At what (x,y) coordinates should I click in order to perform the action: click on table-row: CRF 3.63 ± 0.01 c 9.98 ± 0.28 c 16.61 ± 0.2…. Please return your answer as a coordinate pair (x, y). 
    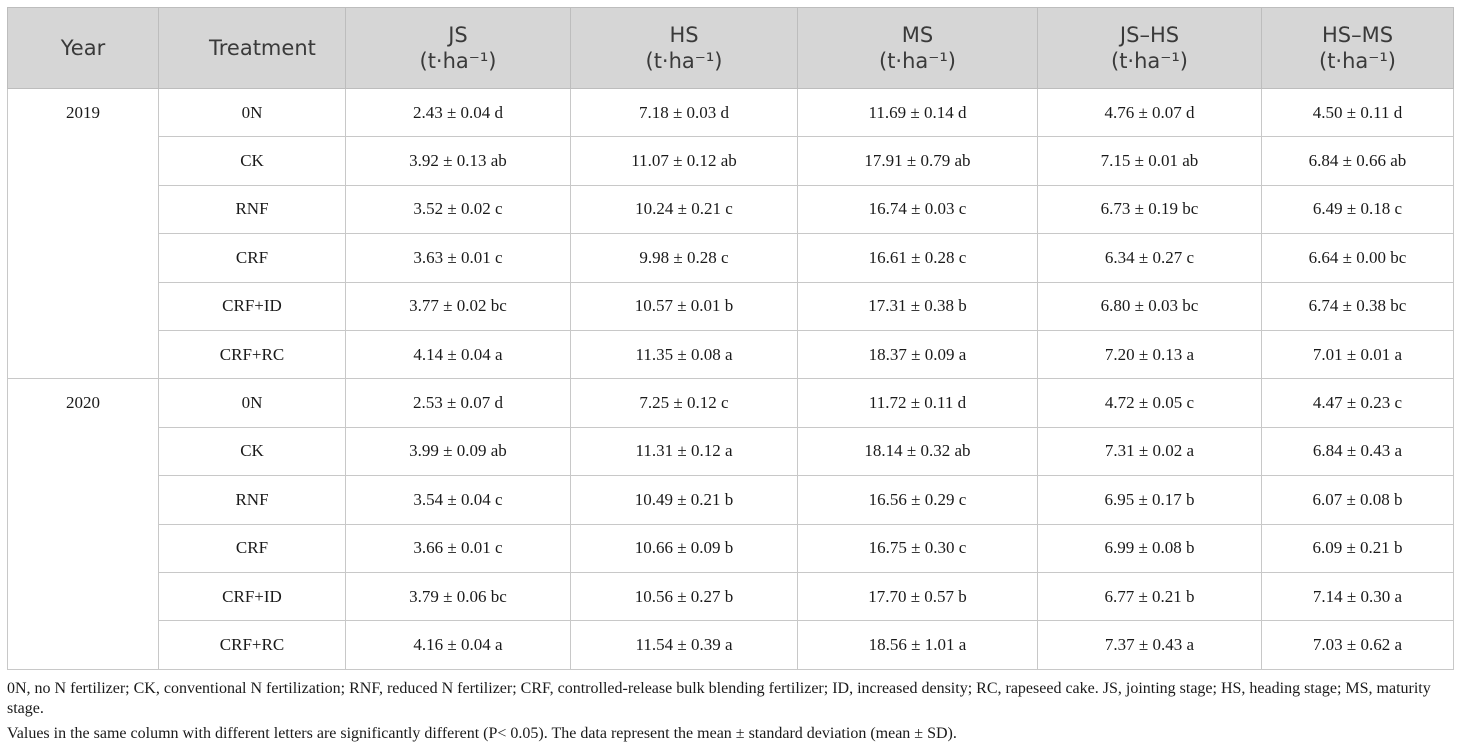
    Looking at the image, I should click on (730, 258).